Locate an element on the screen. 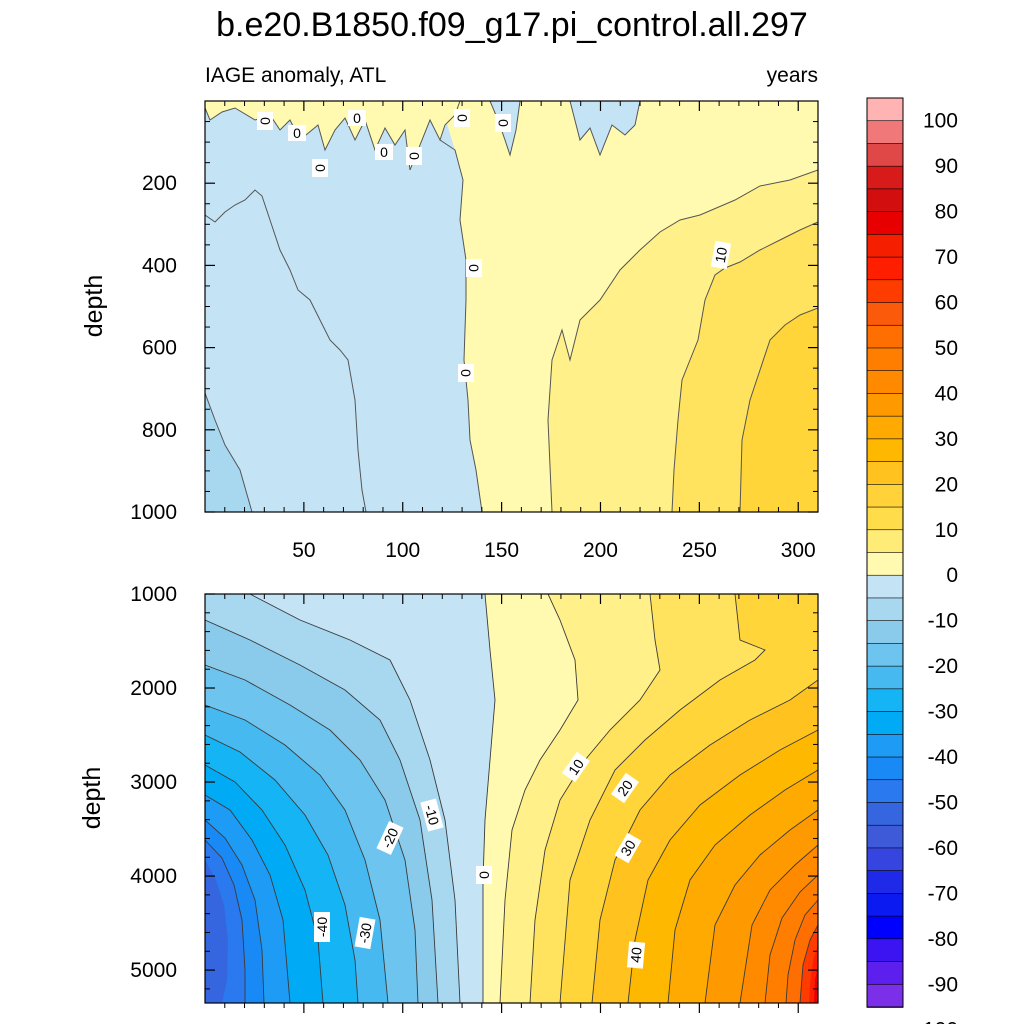 This screenshot has height=1024, width=1024. bottom-contour-label: 30 is located at coordinates (628, 848).